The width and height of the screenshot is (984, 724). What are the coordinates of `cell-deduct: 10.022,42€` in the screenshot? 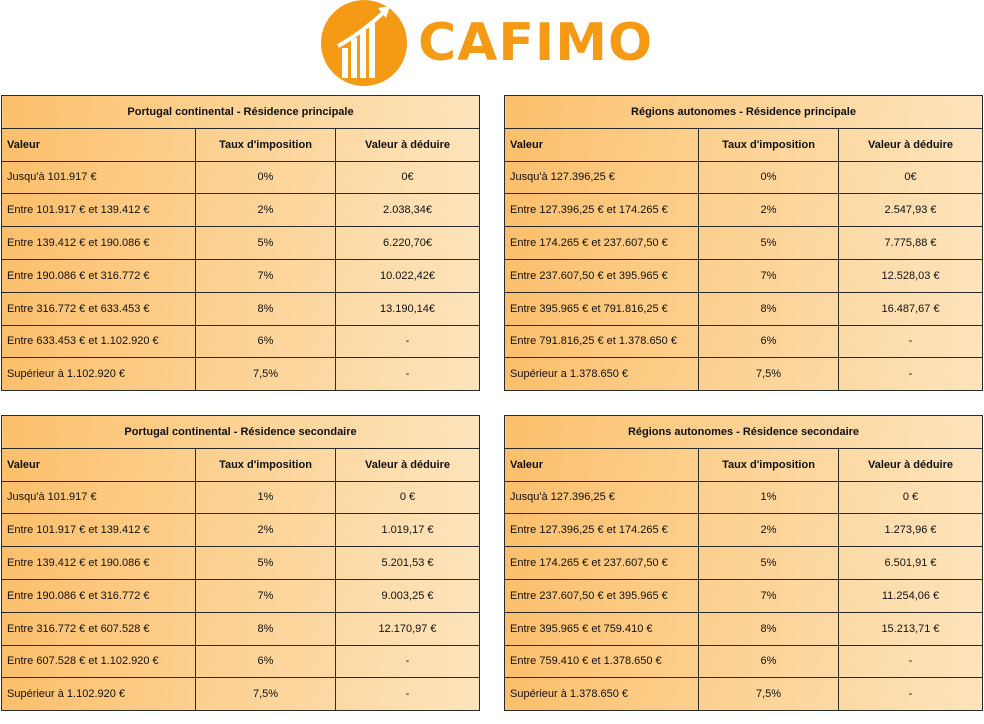 It's located at (407, 275).